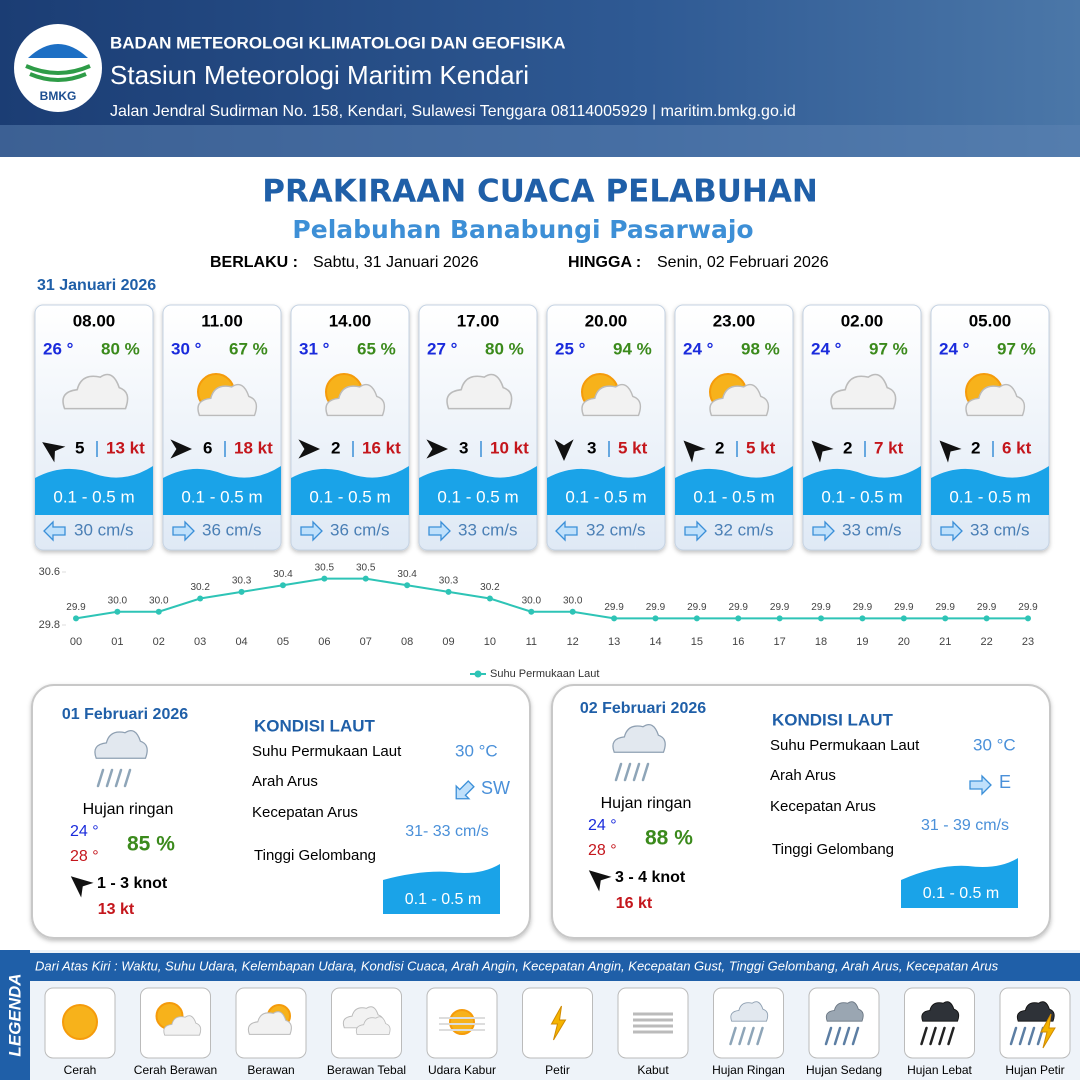 The width and height of the screenshot is (1080, 1080). I want to click on gust: 7 kt, so click(889, 447).